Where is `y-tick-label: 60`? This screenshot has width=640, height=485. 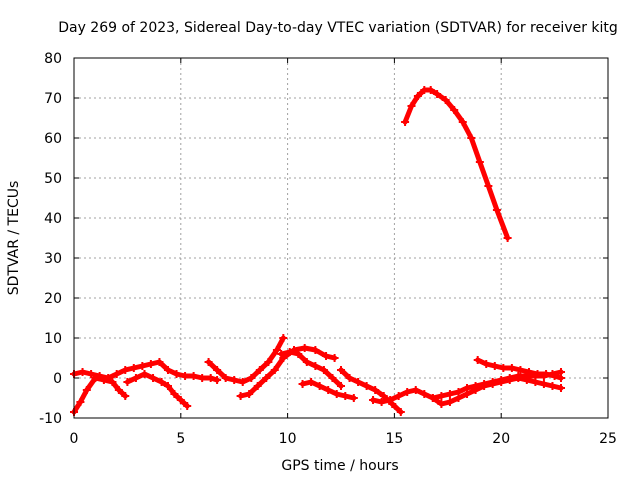
y-tick-label: 60 is located at coordinates (53, 139).